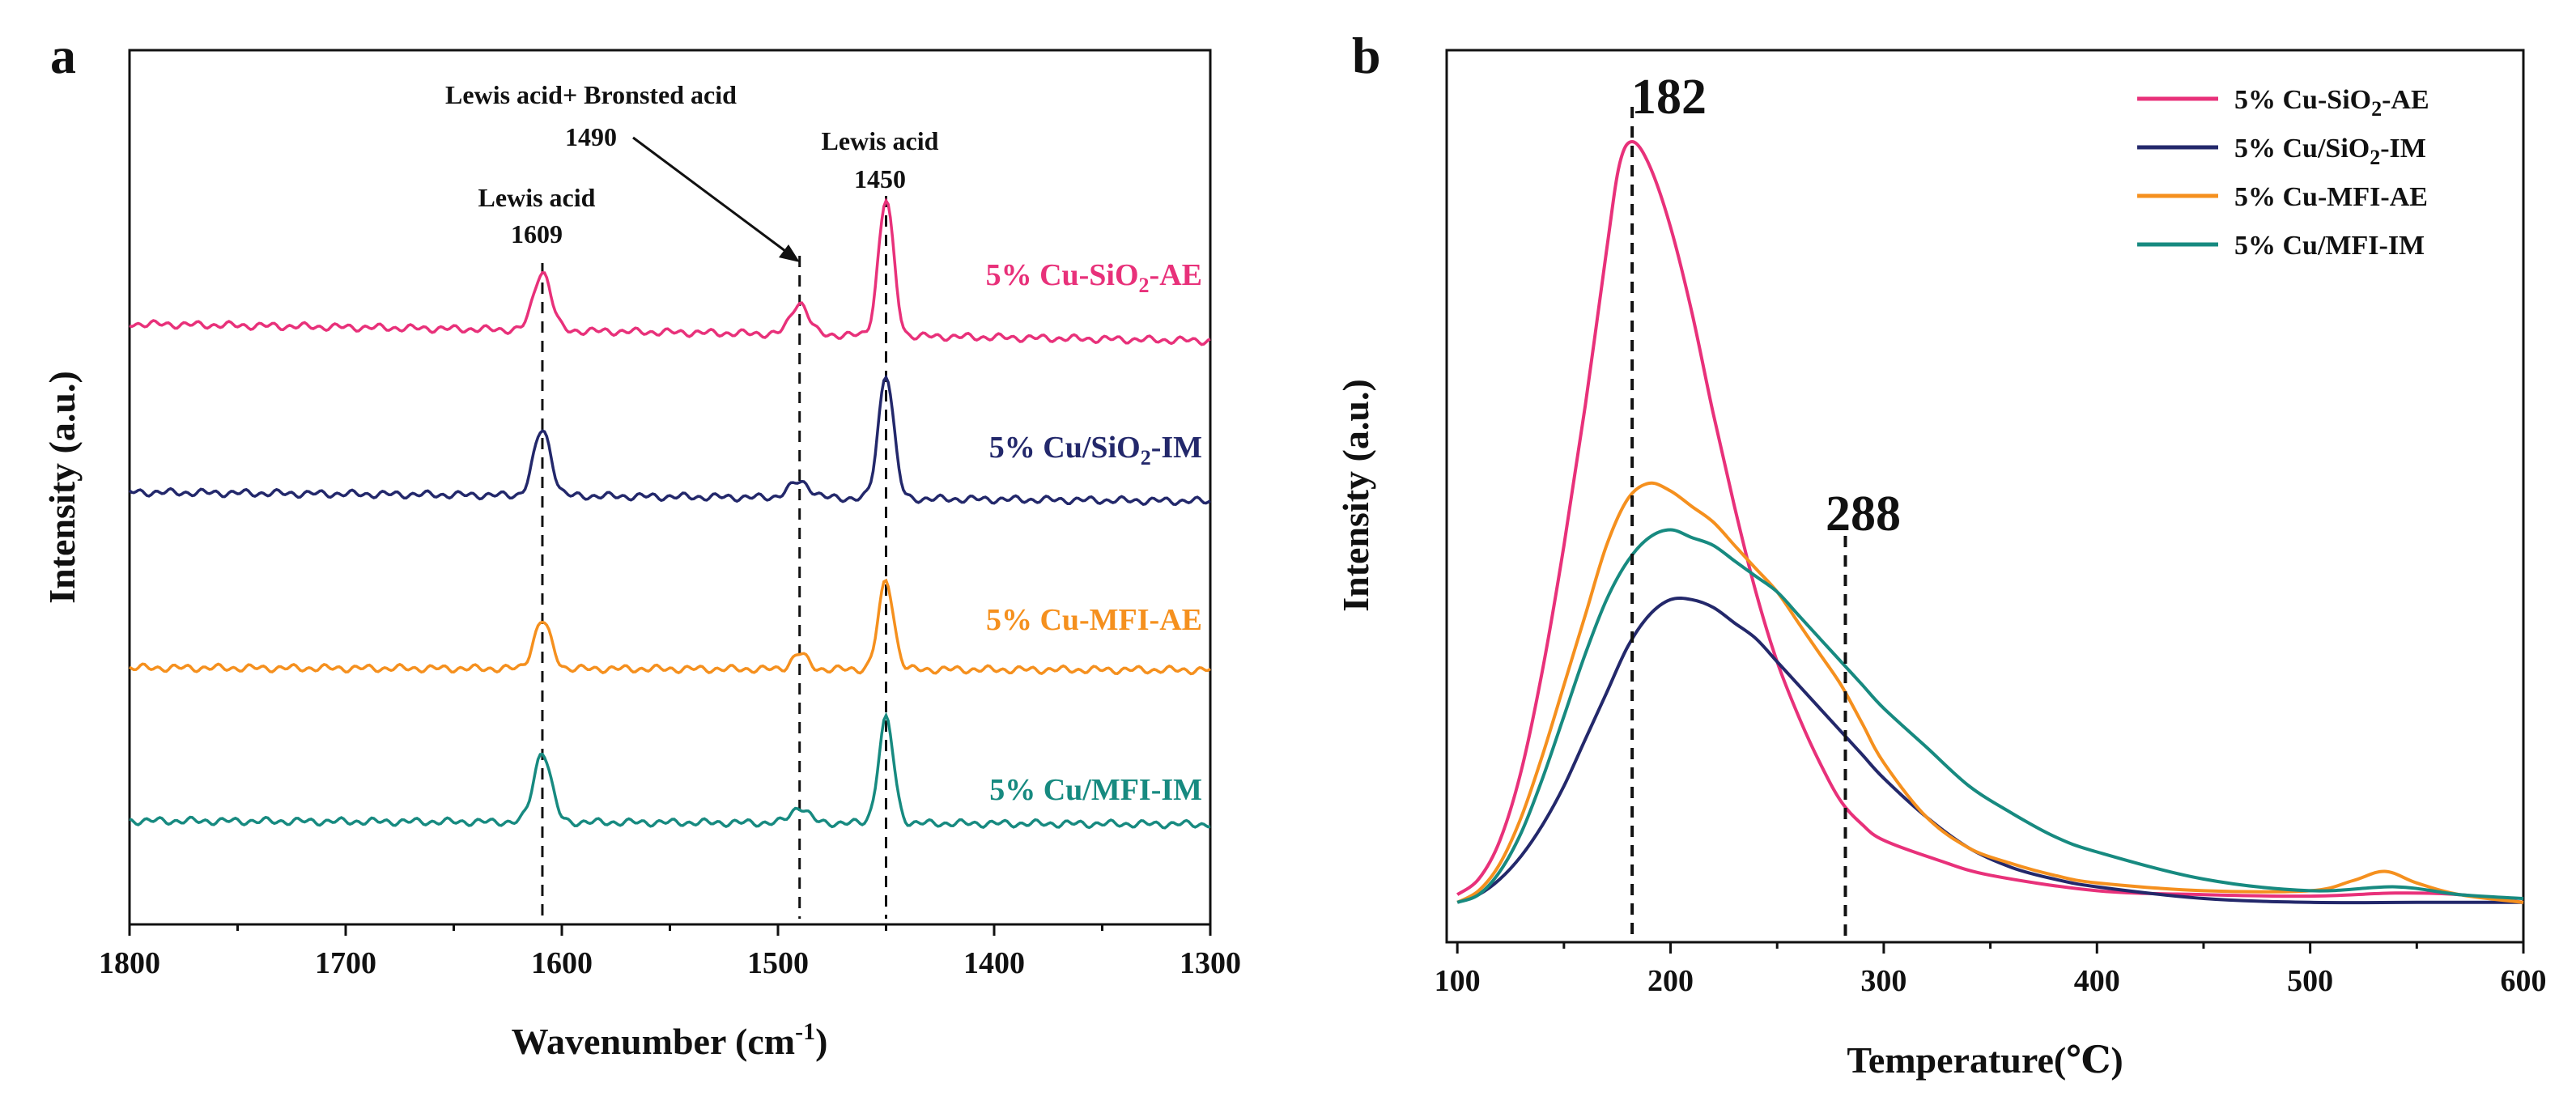 This screenshot has width=2576, height=1113. What do you see at coordinates (62, 488) in the screenshot?
I see `plot-a-ylabel: Intensity (a.u.)` at bounding box center [62, 488].